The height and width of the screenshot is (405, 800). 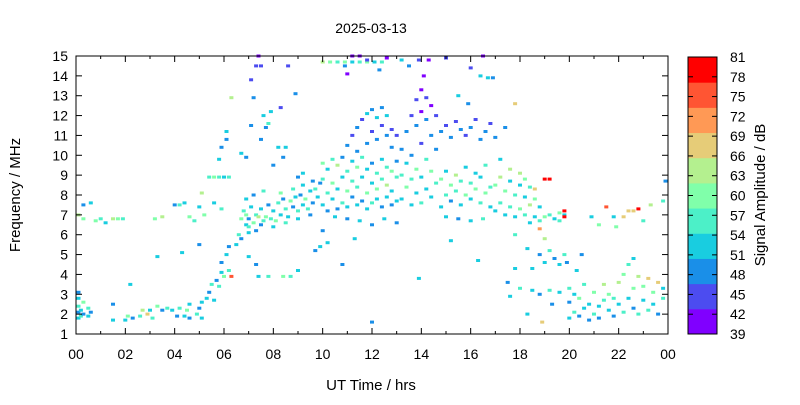 I want to click on y-tick-label: 9, so click(x=64, y=175).